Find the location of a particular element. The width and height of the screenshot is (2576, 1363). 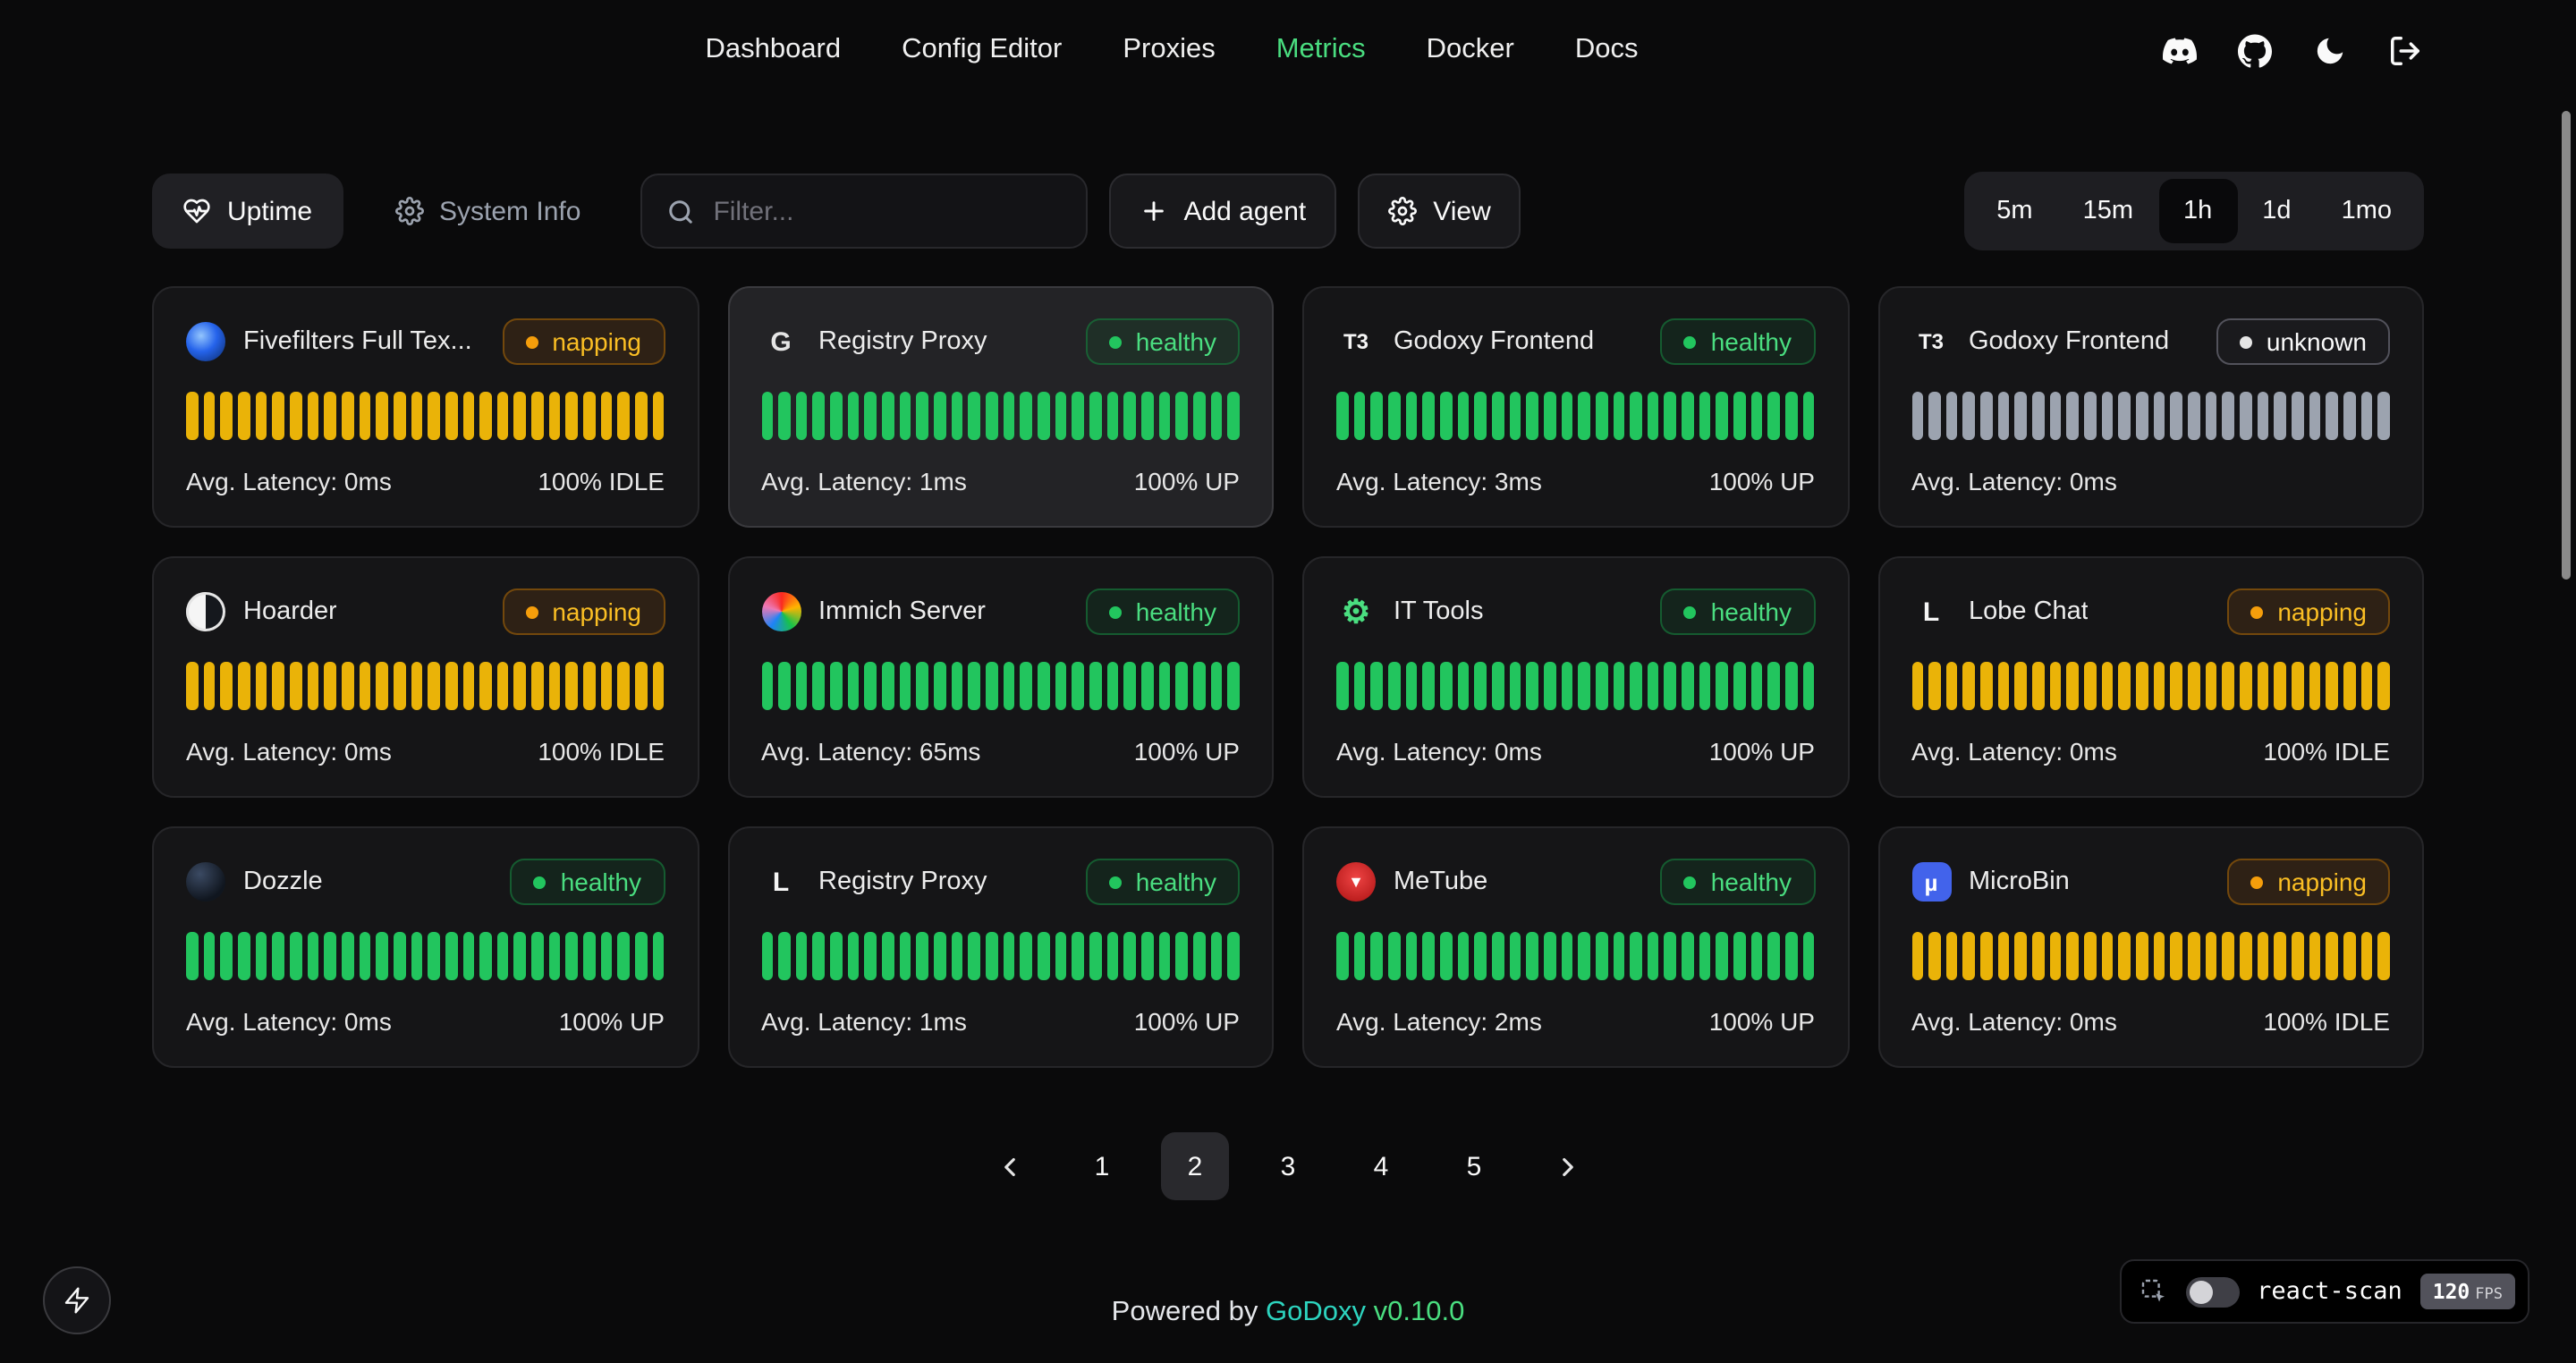

page-numbers: 1 2 3 4 5 is located at coordinates (1288, 1166).